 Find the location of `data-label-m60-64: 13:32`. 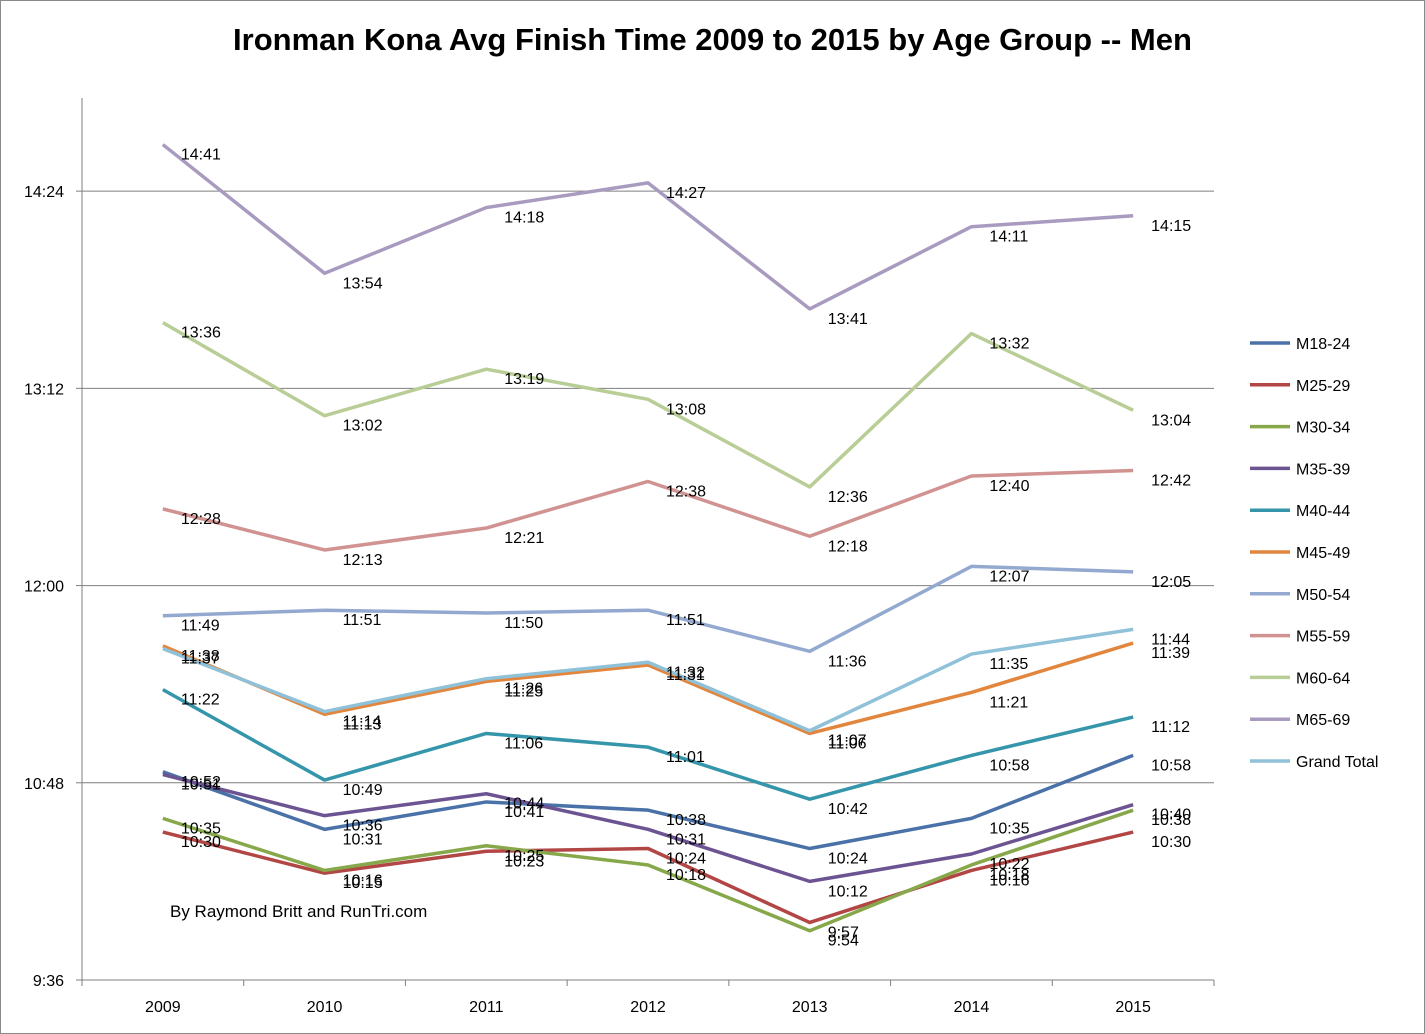

data-label-m60-64: 13:32 is located at coordinates (1009, 344).